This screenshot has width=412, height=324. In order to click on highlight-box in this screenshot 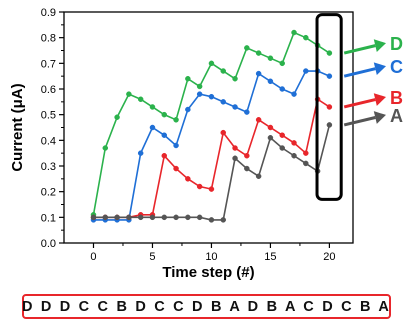, I will do `click(329, 107)`.